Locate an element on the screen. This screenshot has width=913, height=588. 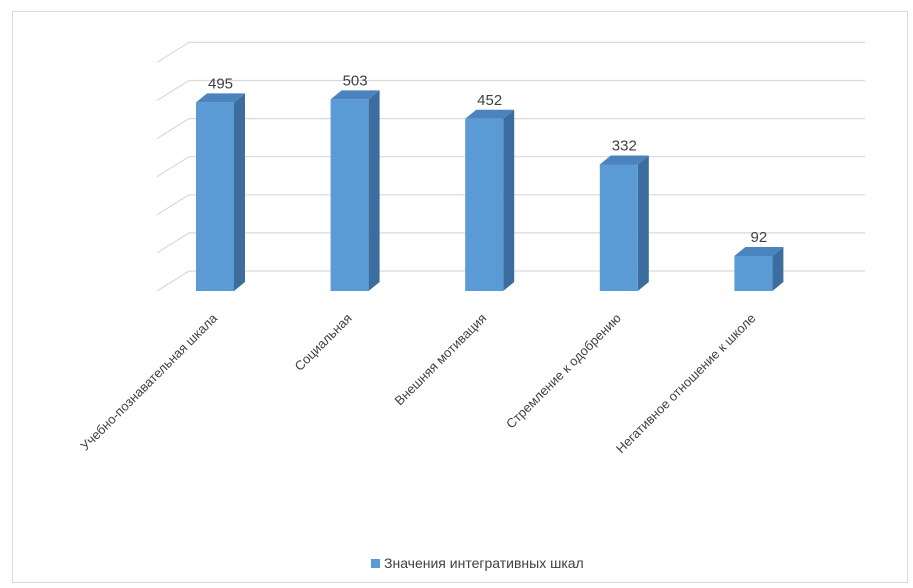
data-label: 92 is located at coordinates (759, 237).